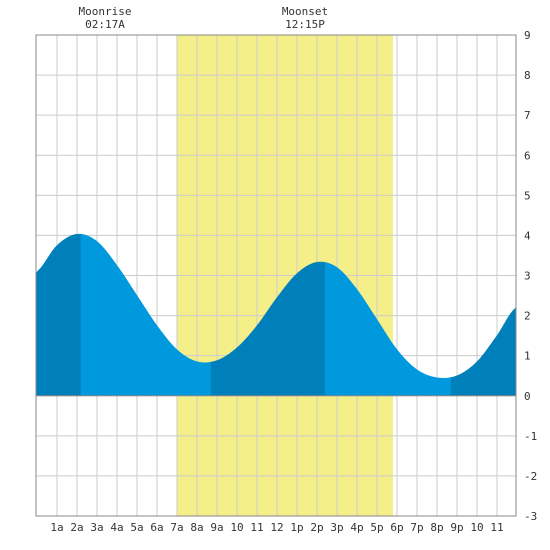 Image resolution: width=550 pixels, height=550 pixels. I want to click on y-tick-label: 5, so click(527, 195).